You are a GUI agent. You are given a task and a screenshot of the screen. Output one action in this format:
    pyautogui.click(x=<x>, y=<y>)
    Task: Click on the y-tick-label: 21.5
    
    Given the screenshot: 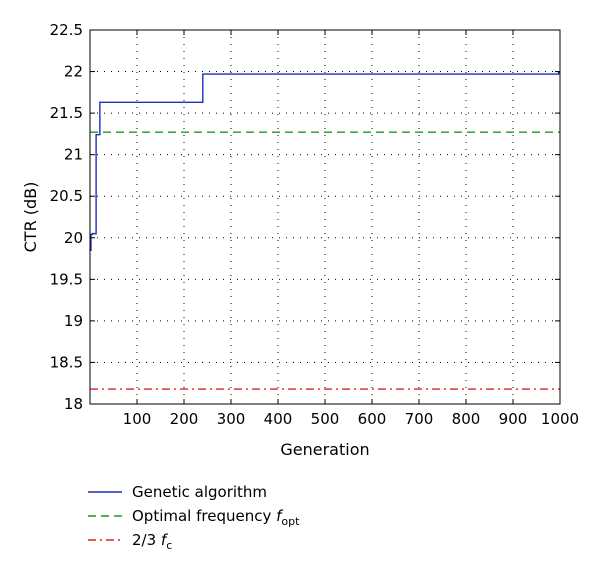 What is the action you would take?
    pyautogui.click(x=66, y=113)
    